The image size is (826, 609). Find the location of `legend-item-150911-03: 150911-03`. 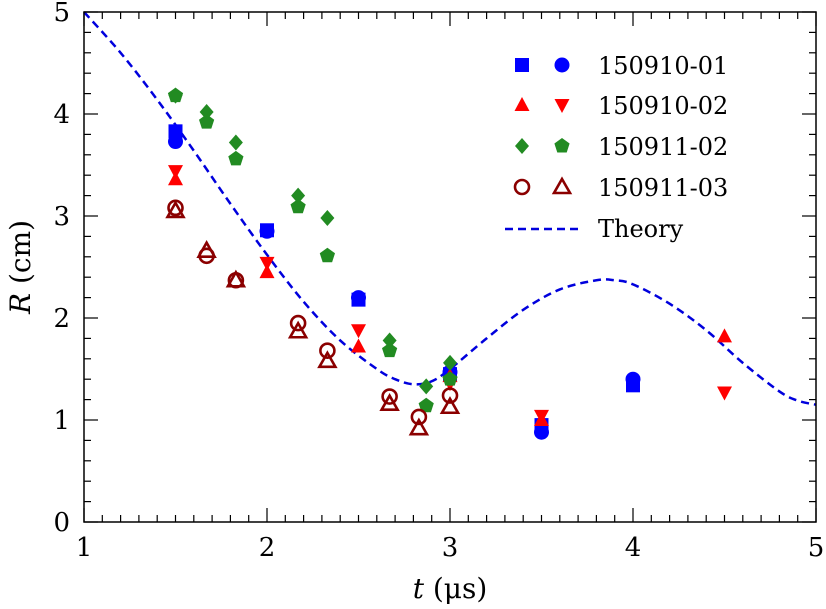

legend-item-150911-03: 150911-03 is located at coordinates (620, 188).